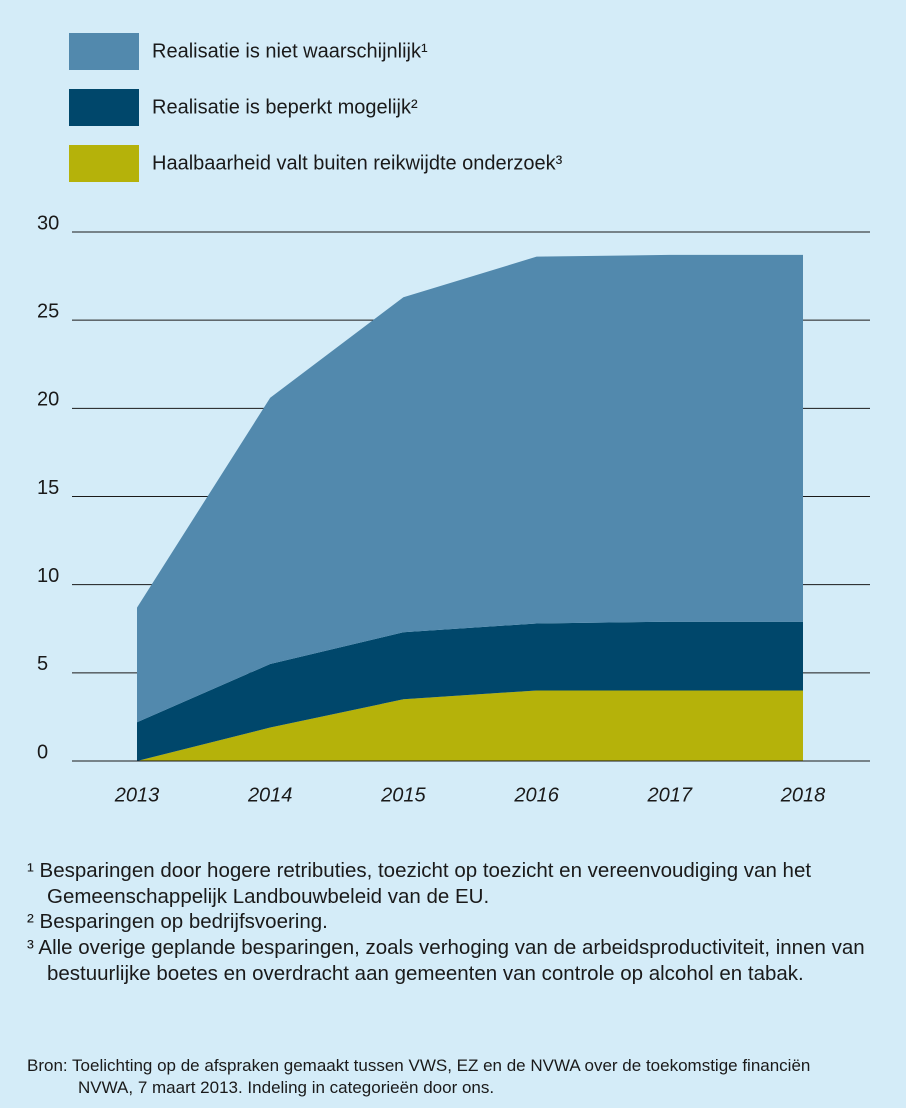  What do you see at coordinates (403, 795) in the screenshot?
I see `x-tick-label: 2015` at bounding box center [403, 795].